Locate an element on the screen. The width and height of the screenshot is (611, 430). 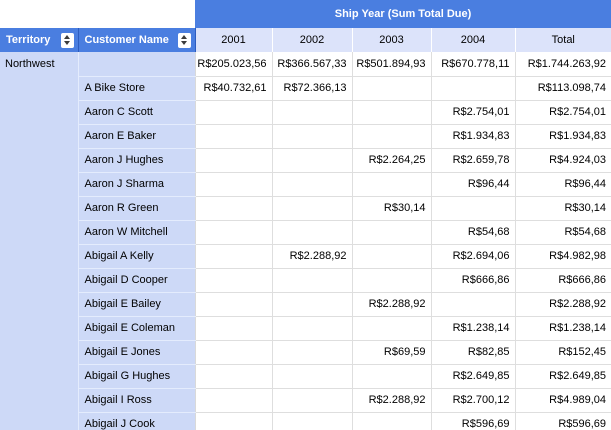
value-cell-total: R$2.288,92 is located at coordinates (563, 304).